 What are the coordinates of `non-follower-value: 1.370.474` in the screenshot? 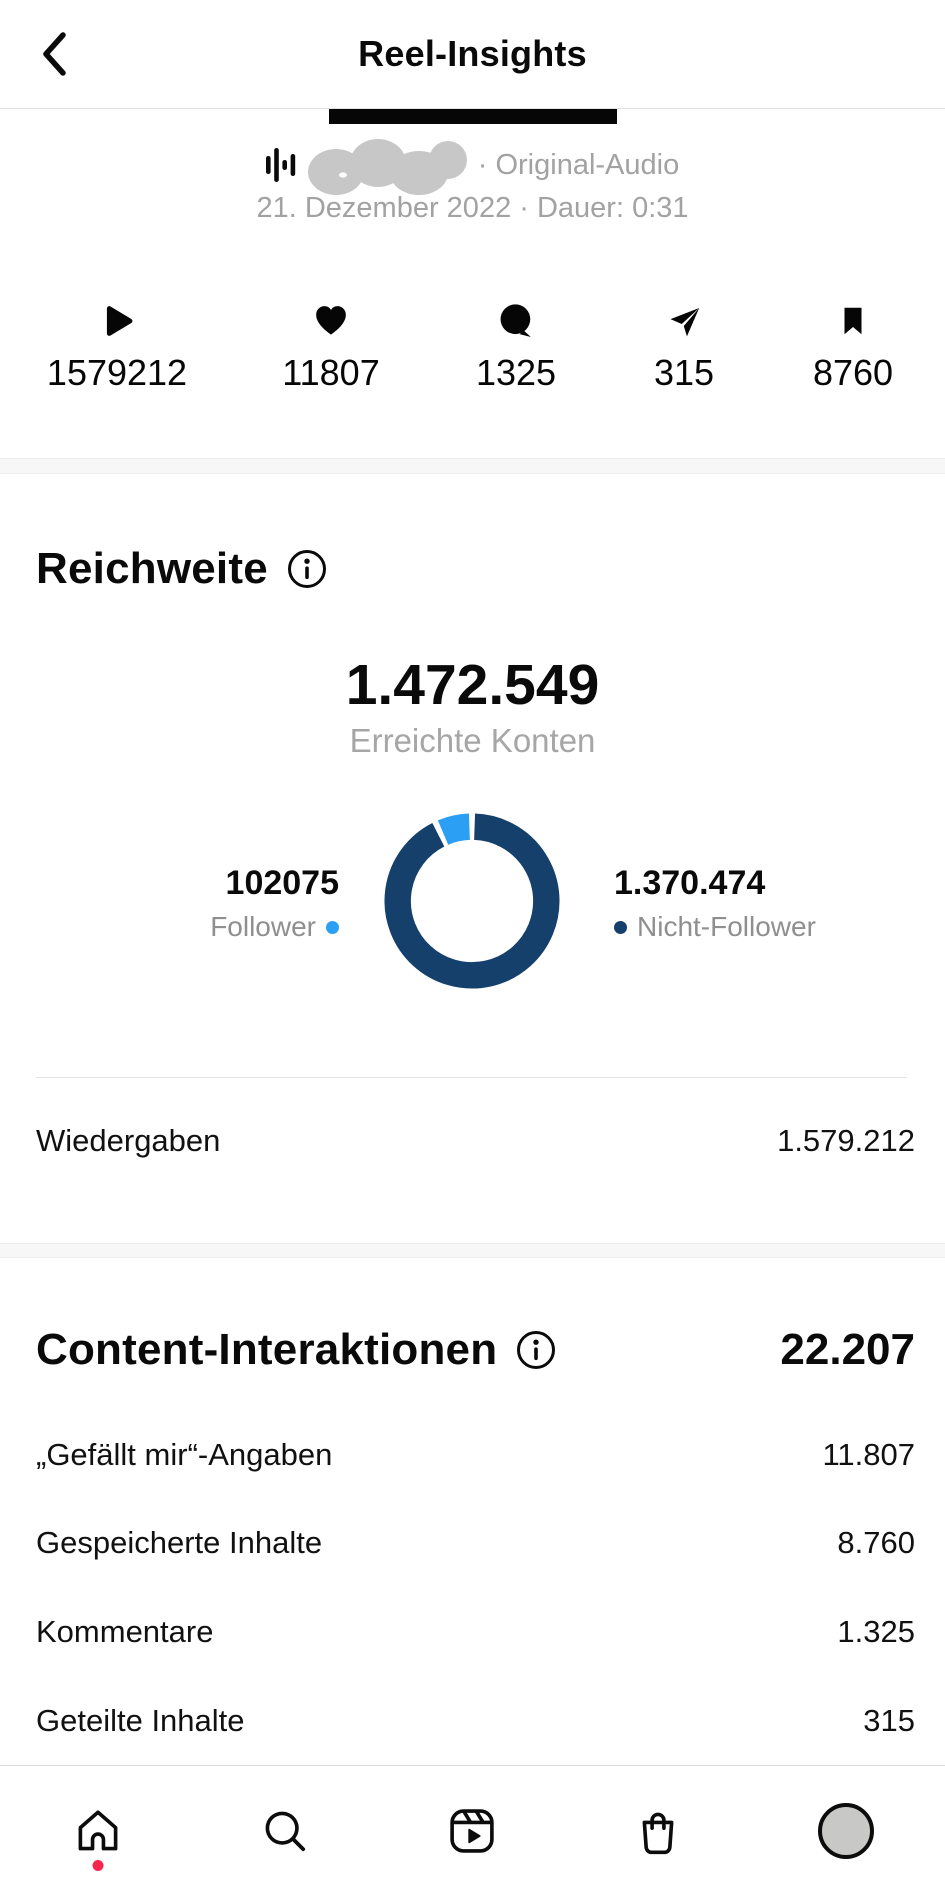 It's located at (690, 883).